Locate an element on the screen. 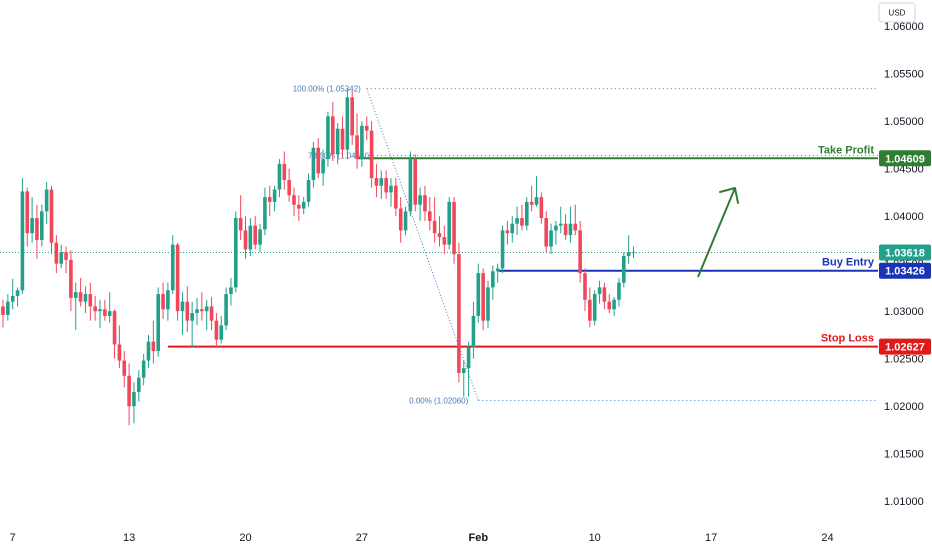 Image resolution: width=932 pixels, height=550 pixels. current-price-tag is located at coordinates (905, 252).